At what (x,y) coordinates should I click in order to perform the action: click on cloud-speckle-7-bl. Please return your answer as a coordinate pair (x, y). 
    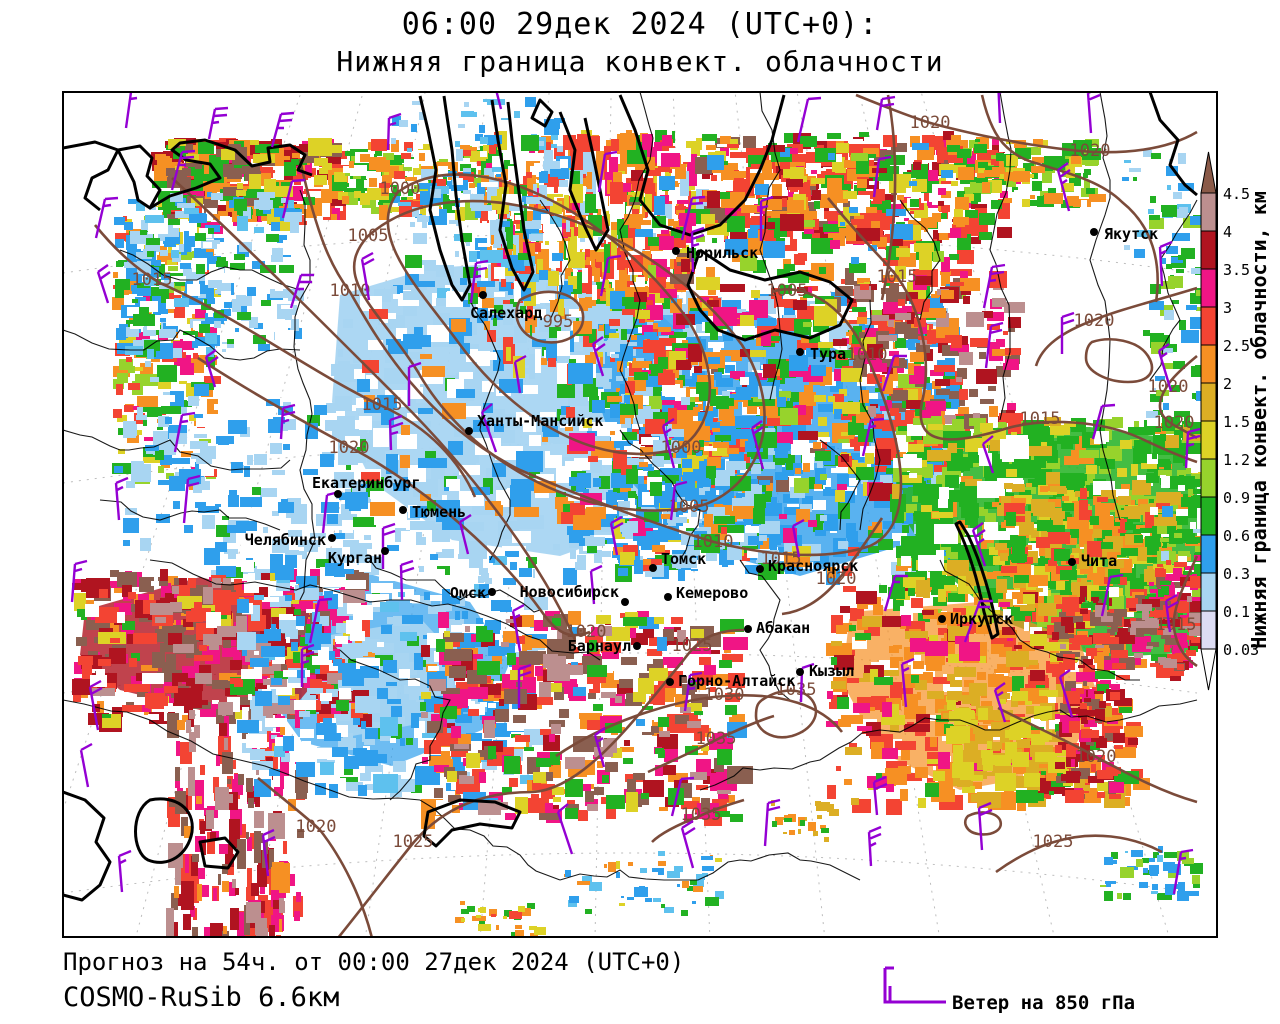
    Looking at the image, I should click on (248, 488).